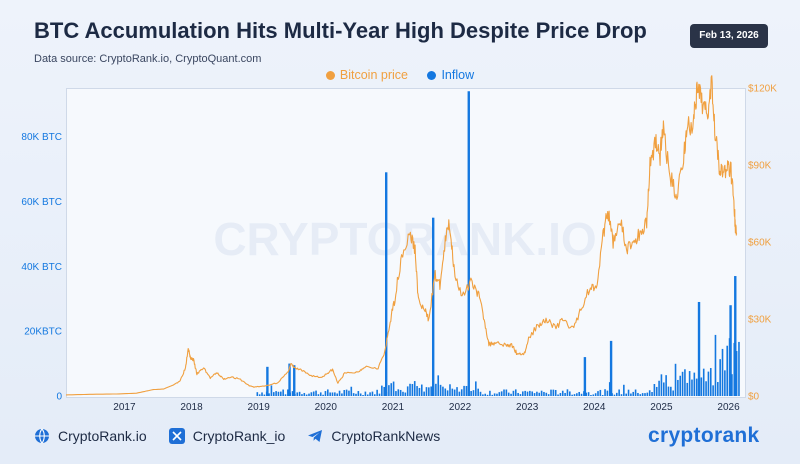 Image resolution: width=800 pixels, height=464 pixels. I want to click on x-tick-label: 2018, so click(191, 407).